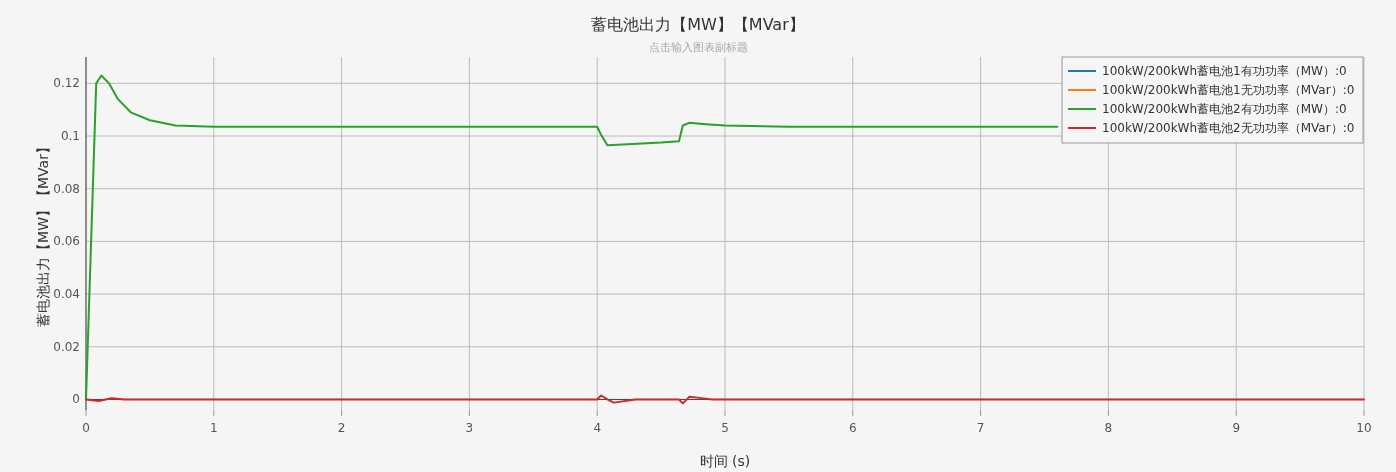  Describe the element at coordinates (852, 428) in the screenshot. I see `x-tick-label: 6` at that location.